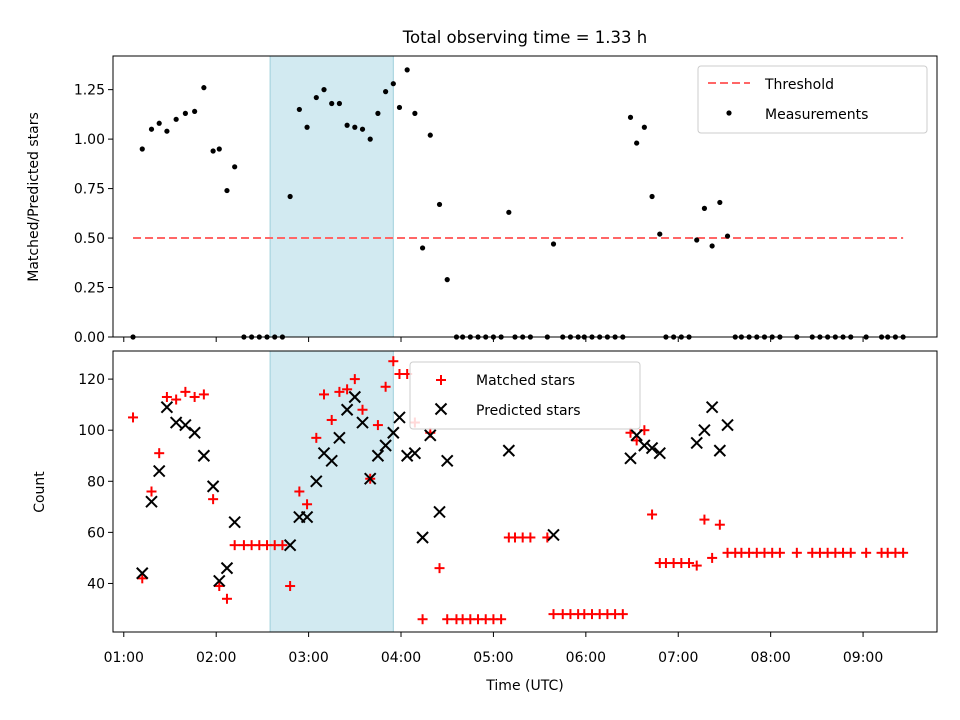  Describe the element at coordinates (34, 197) in the screenshot. I see `top-y-axis-label: Matched/Predicted stars` at that location.